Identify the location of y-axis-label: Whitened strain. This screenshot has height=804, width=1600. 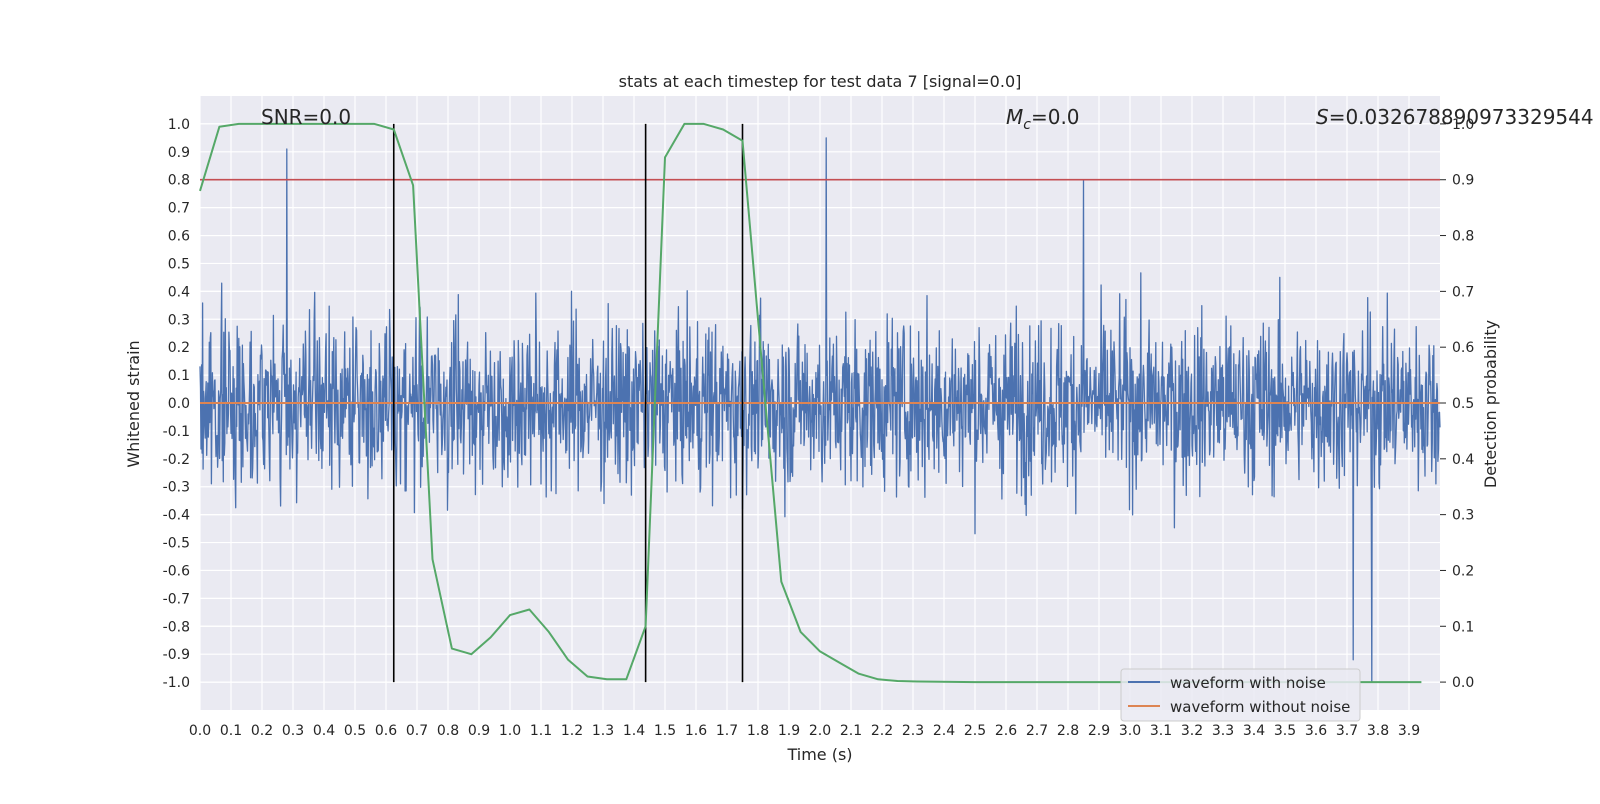
(133, 403).